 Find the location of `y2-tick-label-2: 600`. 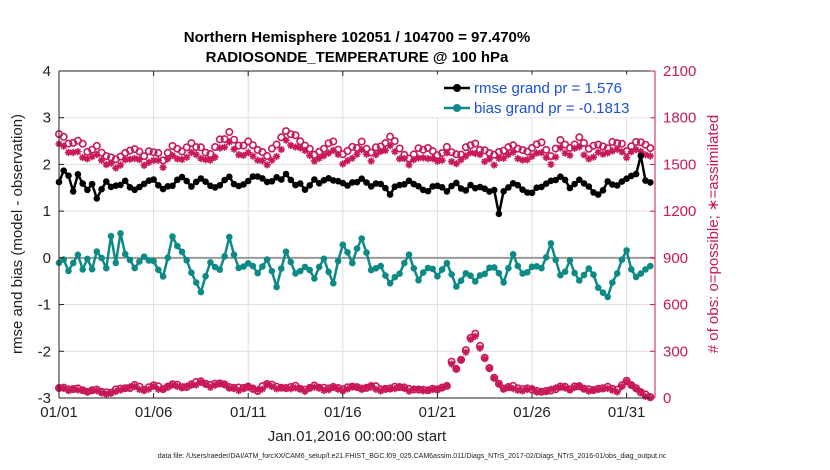

y2-tick-label-2: 600 is located at coordinates (675, 305).